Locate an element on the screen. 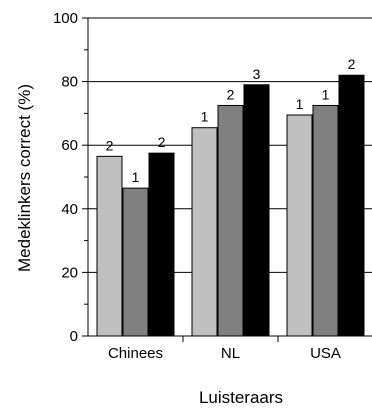 This screenshot has height=409, width=372. x-tick-label: USA is located at coordinates (325, 353).